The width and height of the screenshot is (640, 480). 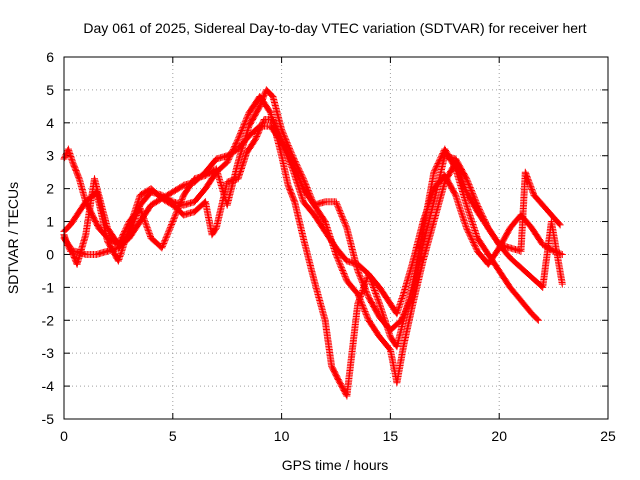 What do you see at coordinates (50, 254) in the screenshot?
I see `y-tick-label: 0` at bounding box center [50, 254].